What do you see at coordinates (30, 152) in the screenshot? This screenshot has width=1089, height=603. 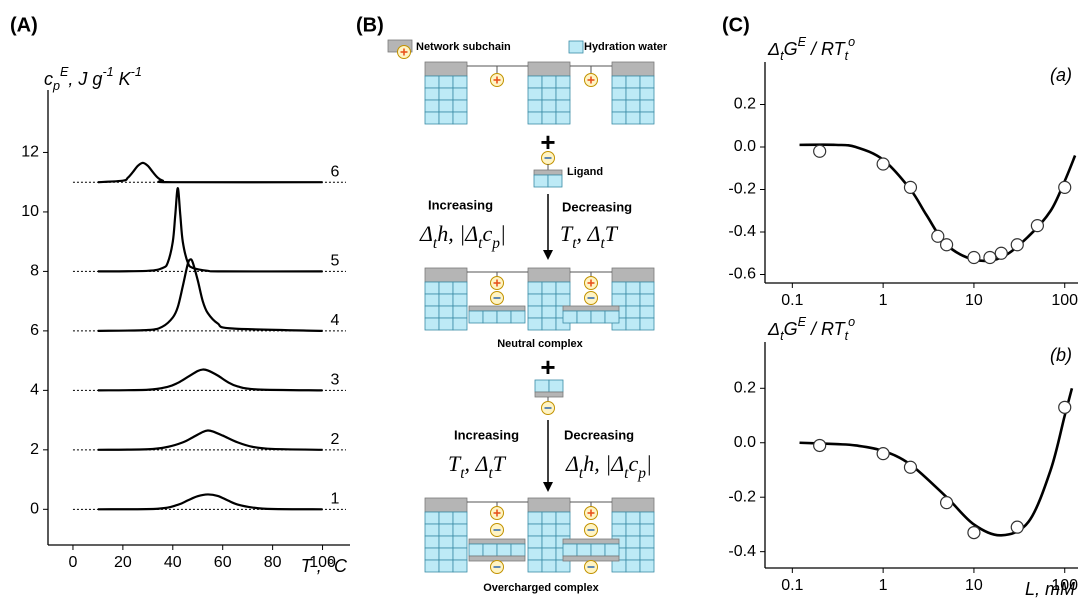 I see `y-tick-label: 12` at bounding box center [30, 152].